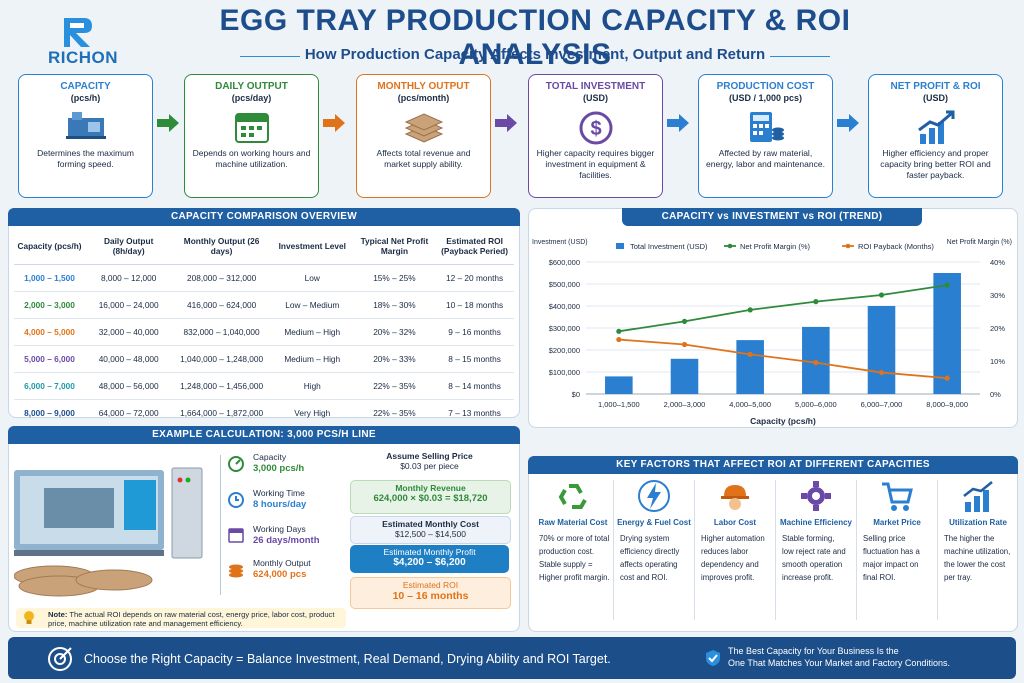 The height and width of the screenshot is (683, 1024). What do you see at coordinates (735, 497) in the screenshot?
I see `worker-helmet-icon` at bounding box center [735, 497].